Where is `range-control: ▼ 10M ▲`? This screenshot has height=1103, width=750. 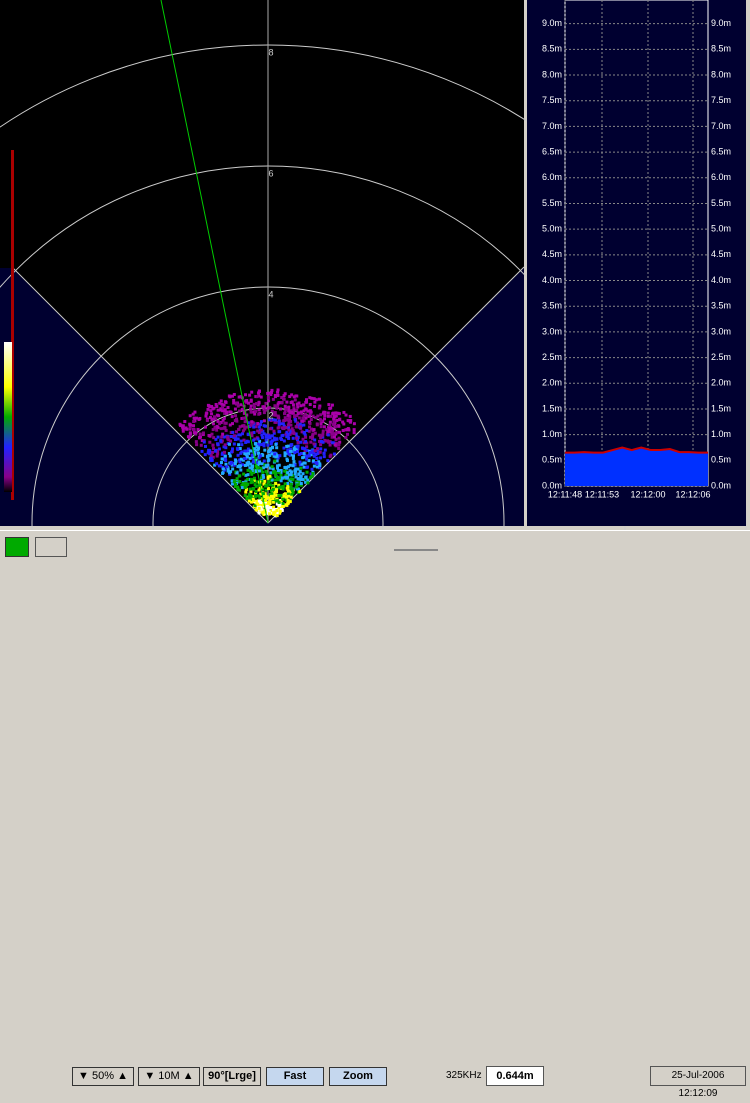
range-control: ▼ 10M ▲ is located at coordinates (169, 1076).